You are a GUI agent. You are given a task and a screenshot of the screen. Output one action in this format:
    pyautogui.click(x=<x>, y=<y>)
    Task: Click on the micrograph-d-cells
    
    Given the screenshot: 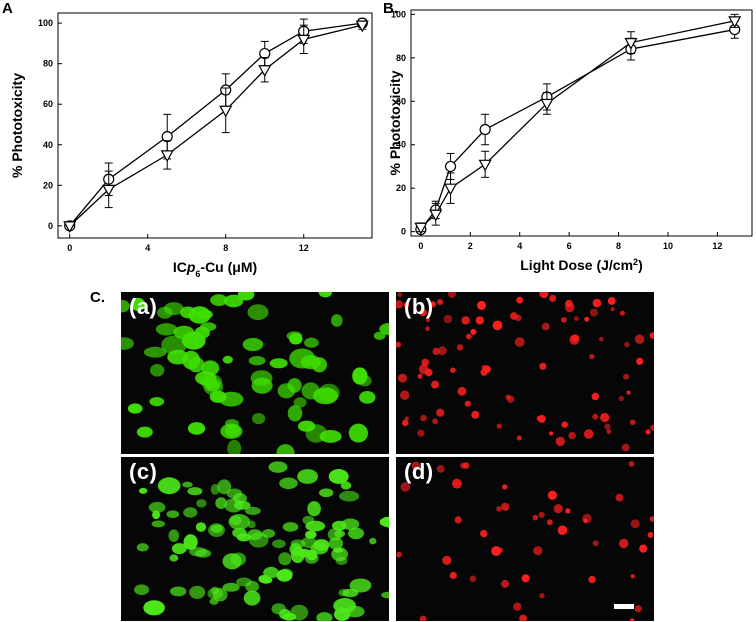 What is the action you would take?
    pyautogui.click(x=525, y=541)
    